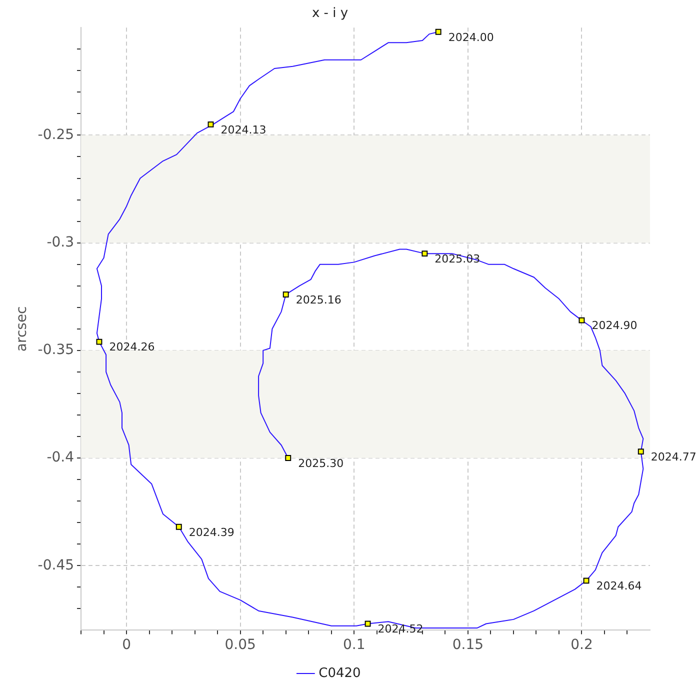 This screenshot has height=700, width=700. I want to click on annotation: 2024.52, so click(401, 629).